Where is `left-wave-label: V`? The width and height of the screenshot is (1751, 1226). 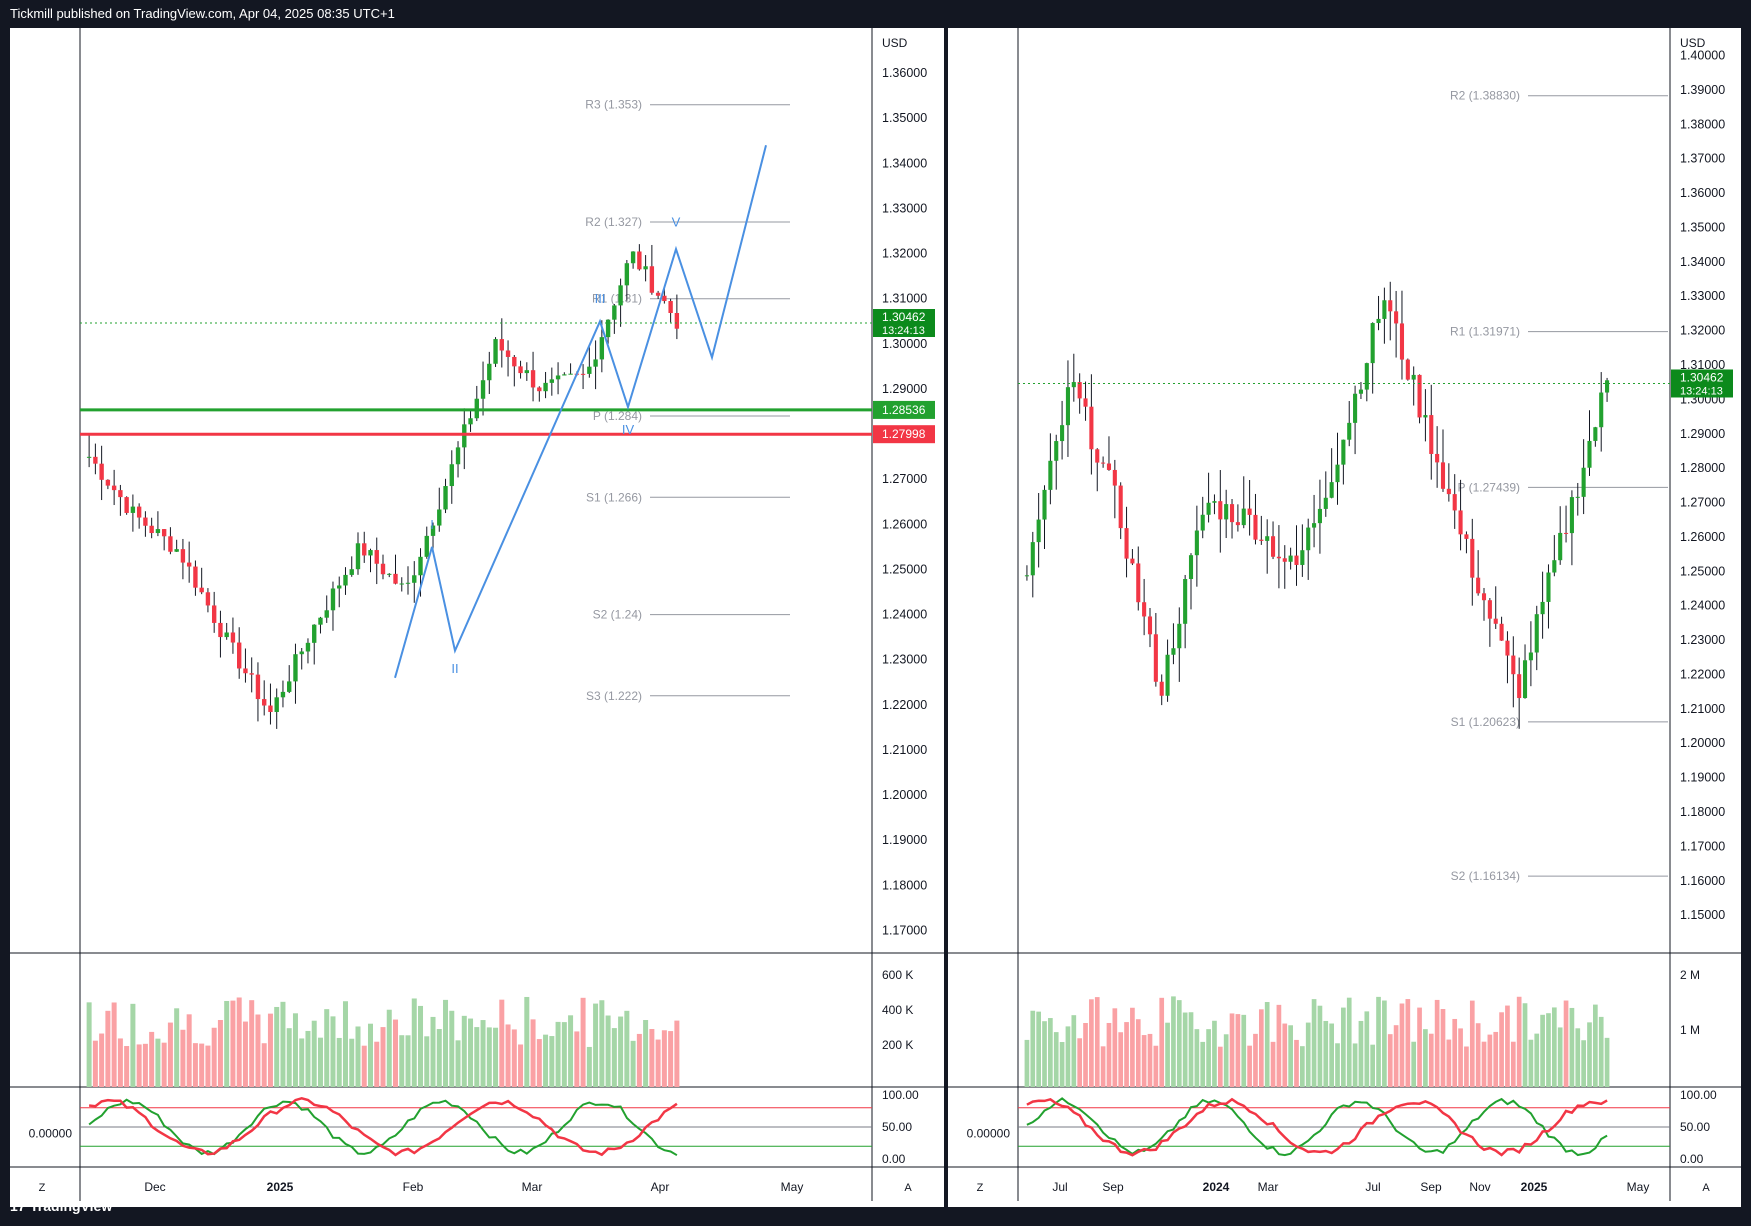
left-wave-label: V is located at coordinates (676, 222).